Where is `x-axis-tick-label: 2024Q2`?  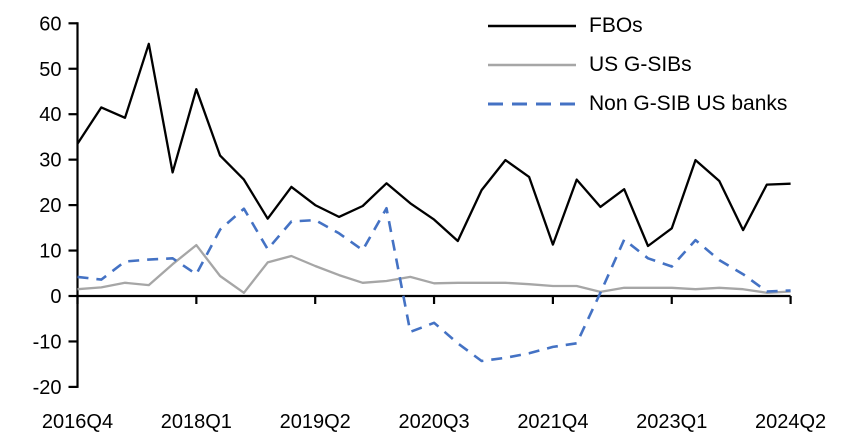
x-axis-tick-label: 2024Q2 is located at coordinates (790, 422).